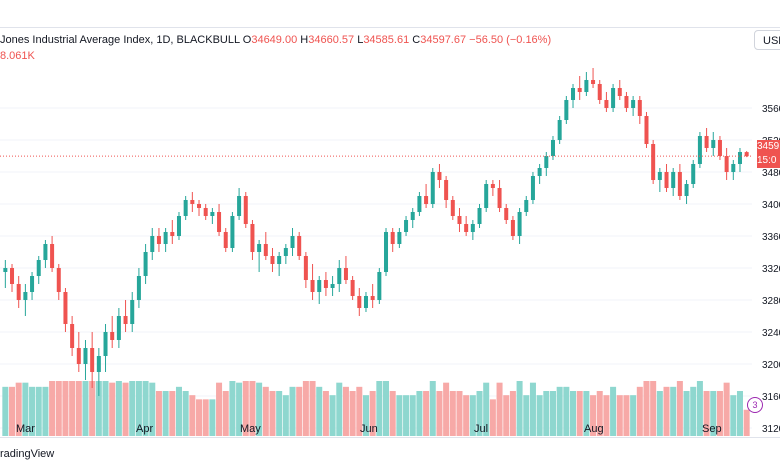 Image resolution: width=780 pixels, height=470 pixels. I want to click on x-tick-label: Jul, so click(481, 429).